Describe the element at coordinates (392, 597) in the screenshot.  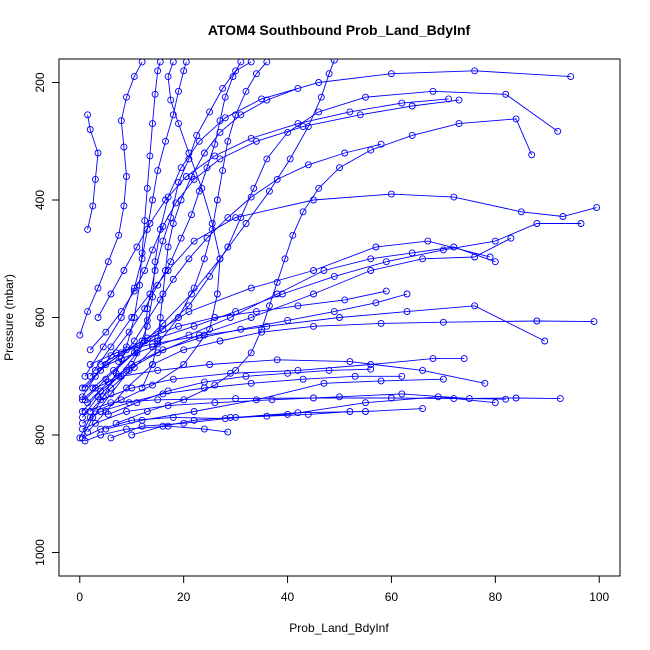
I see `x-tick-label: 60` at that location.